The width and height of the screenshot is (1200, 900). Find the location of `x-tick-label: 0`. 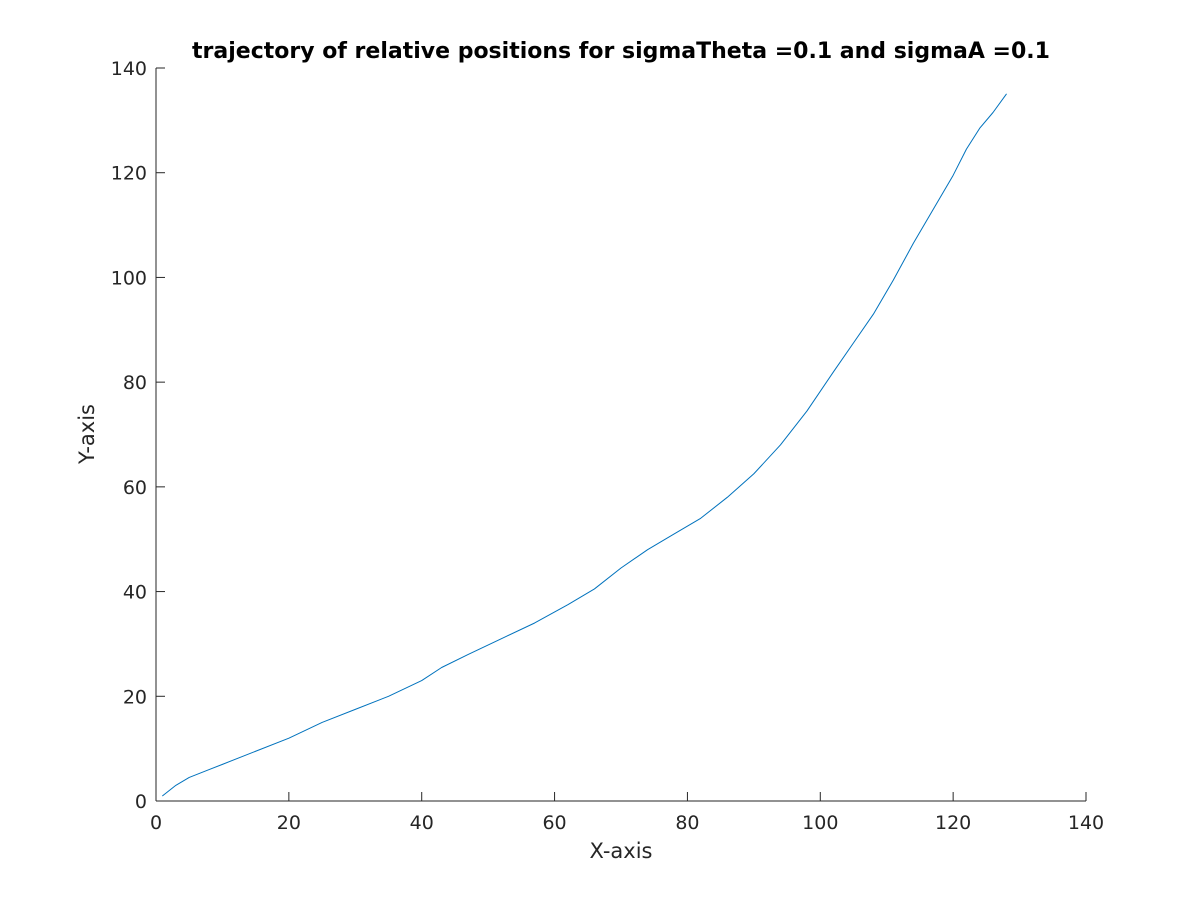

x-tick-label: 0 is located at coordinates (156, 823).